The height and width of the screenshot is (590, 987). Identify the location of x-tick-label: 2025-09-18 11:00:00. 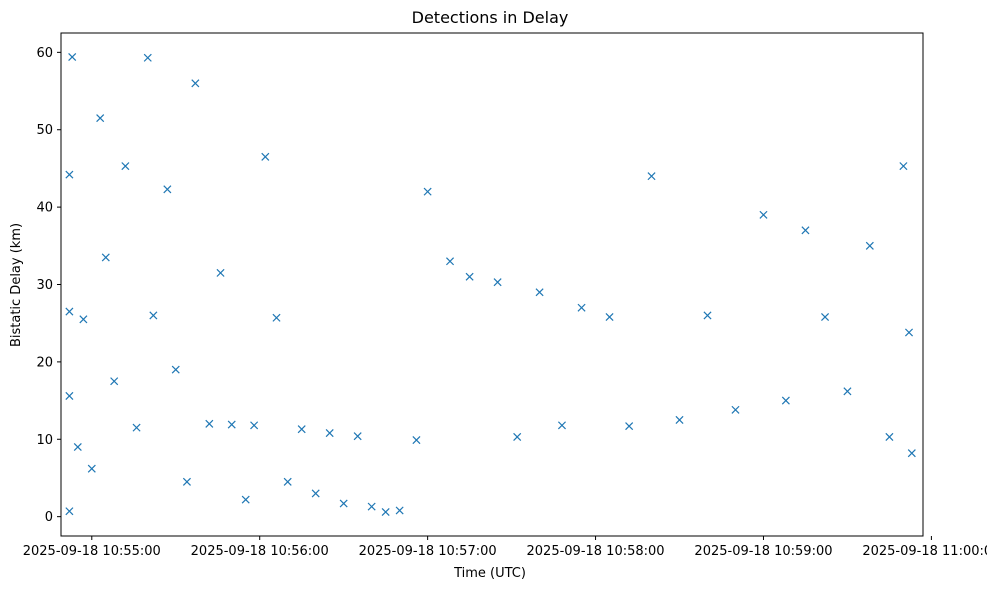
(924, 551).